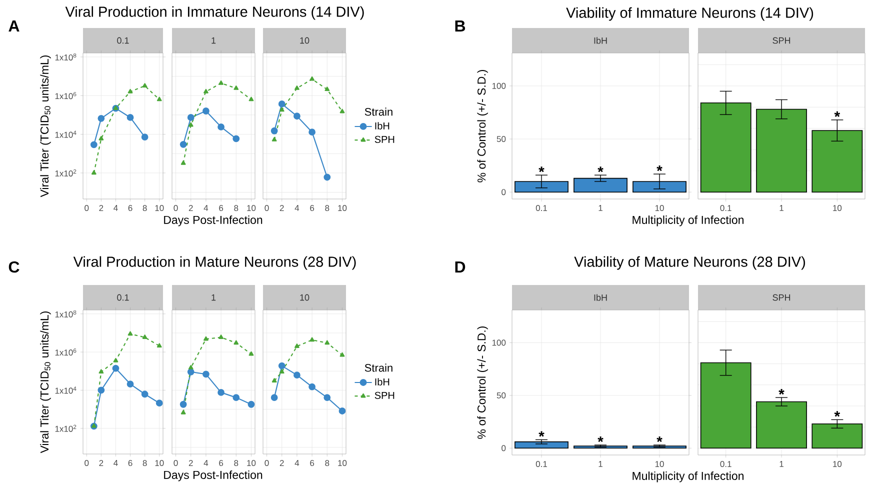 Image resolution: width=869 pixels, height=492 pixels. Describe the element at coordinates (689, 263) in the screenshot. I see `chart-title: Viability of Mature Neurons (28 DIV)` at that location.